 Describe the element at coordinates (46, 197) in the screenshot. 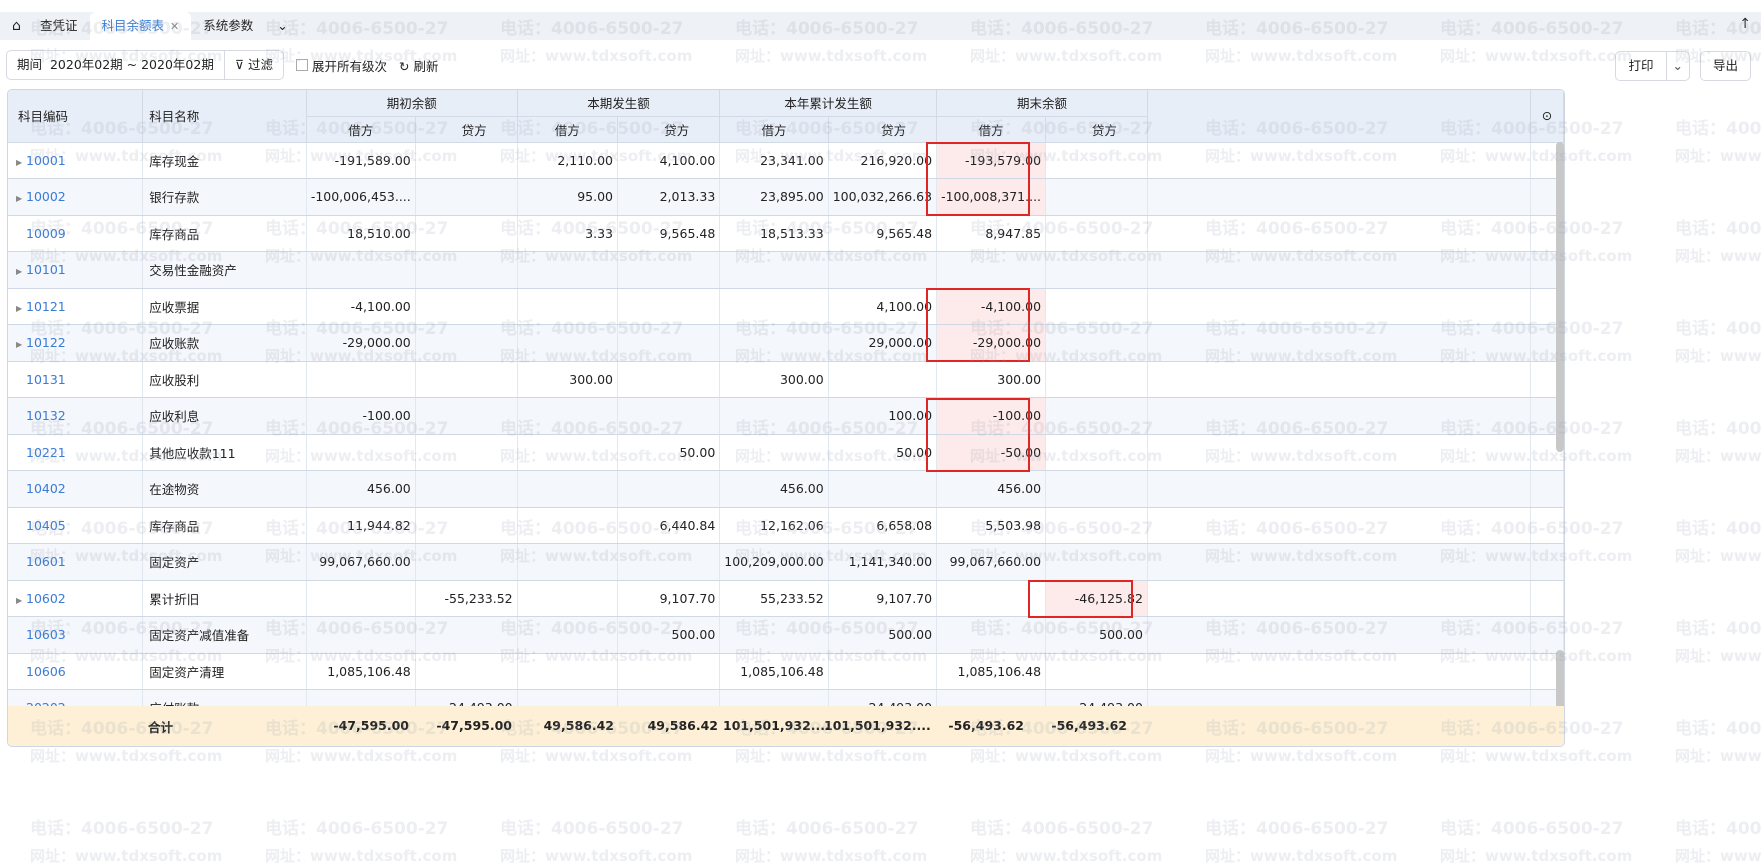

I see `account-code-link: 10002` at that location.